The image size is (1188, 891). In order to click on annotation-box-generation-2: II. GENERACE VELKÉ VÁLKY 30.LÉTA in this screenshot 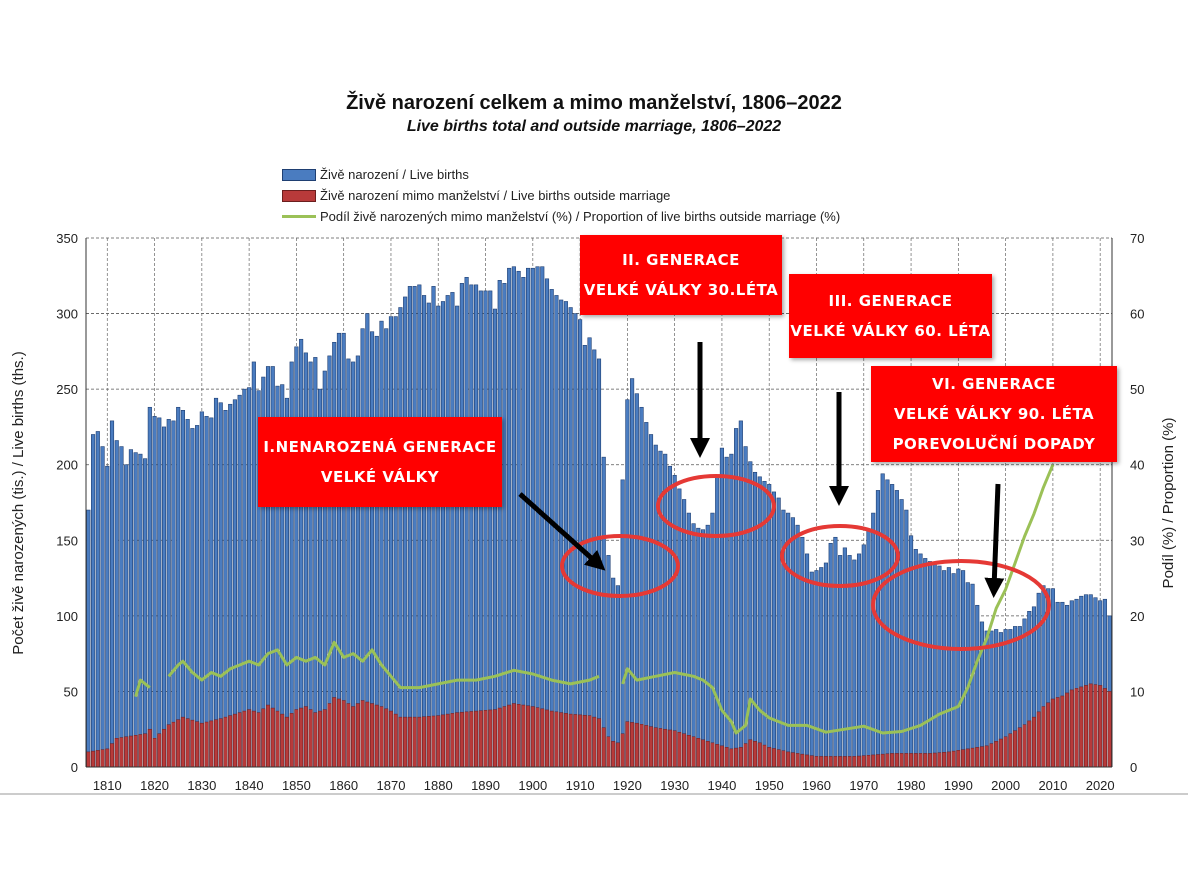, I will do `click(681, 275)`.